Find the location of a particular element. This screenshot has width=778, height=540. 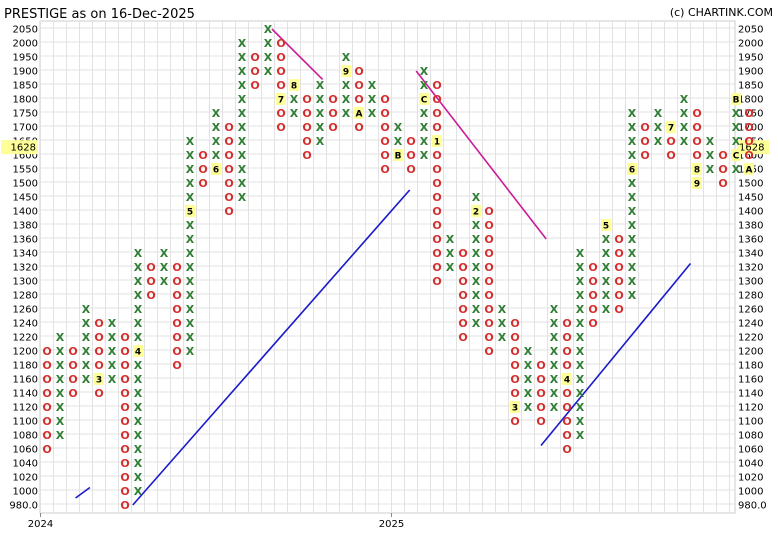

y-tick-label: 1020 is located at coordinates (25, 478).